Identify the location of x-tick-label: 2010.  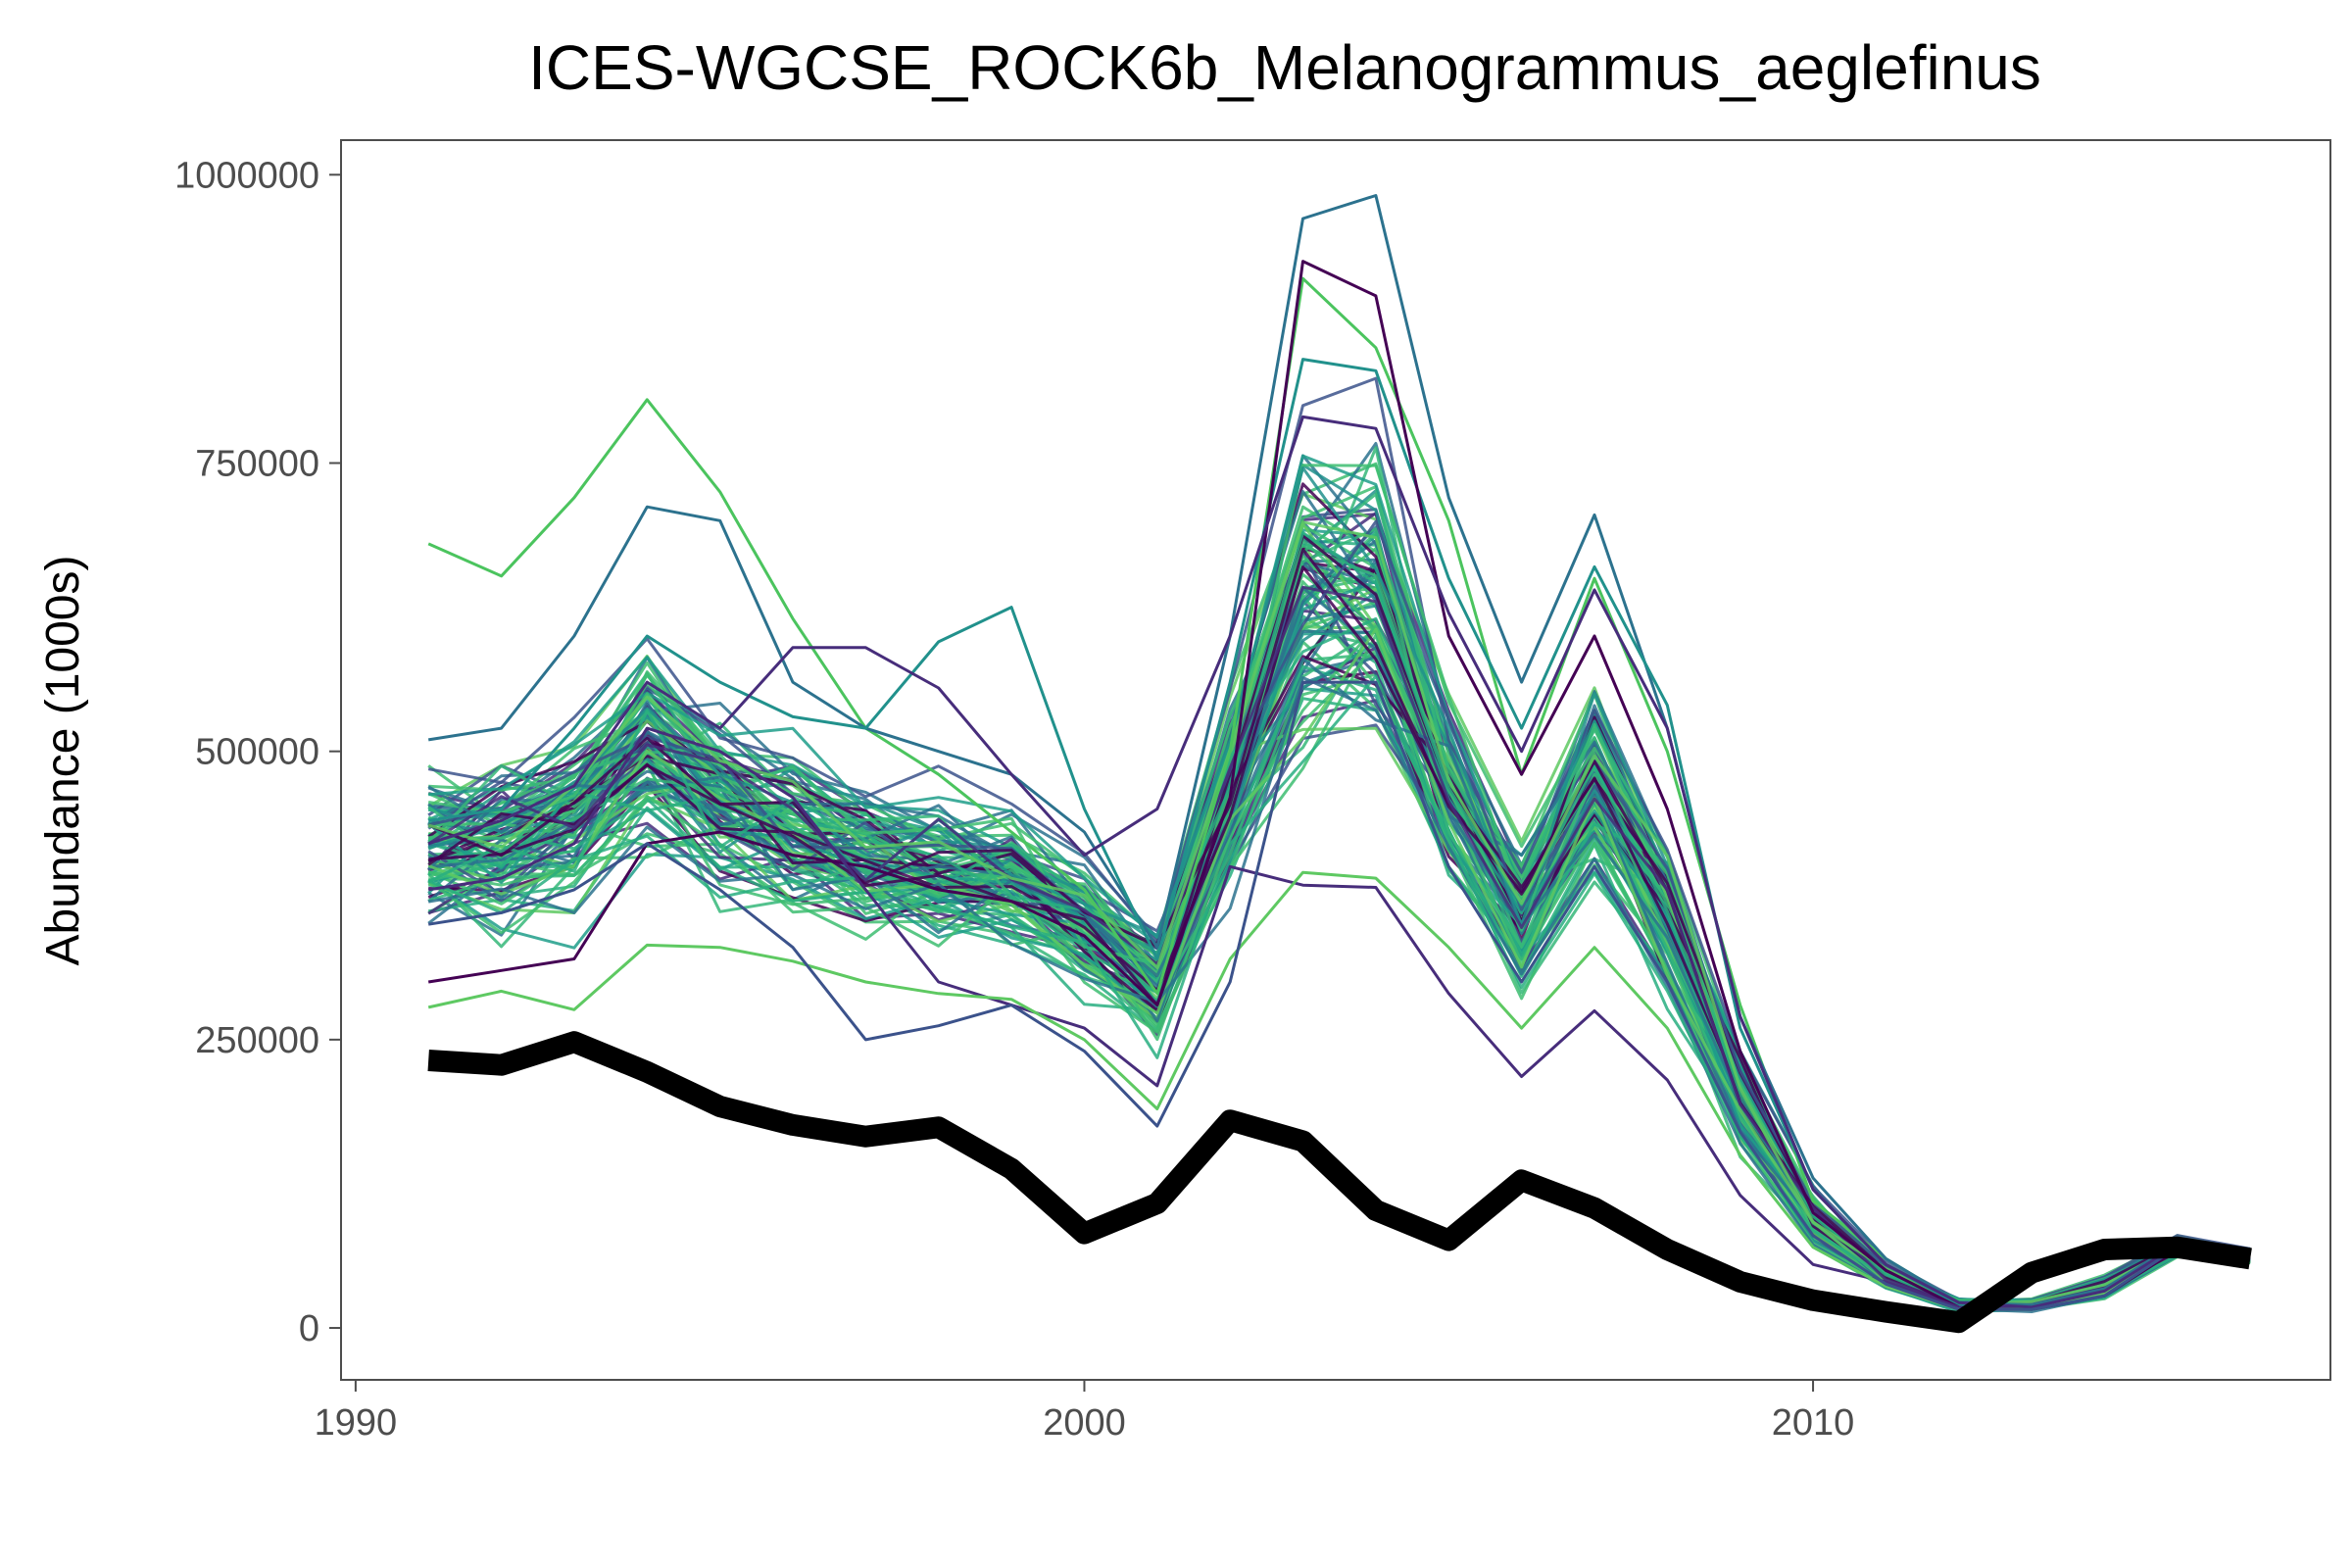
(1813, 1423).